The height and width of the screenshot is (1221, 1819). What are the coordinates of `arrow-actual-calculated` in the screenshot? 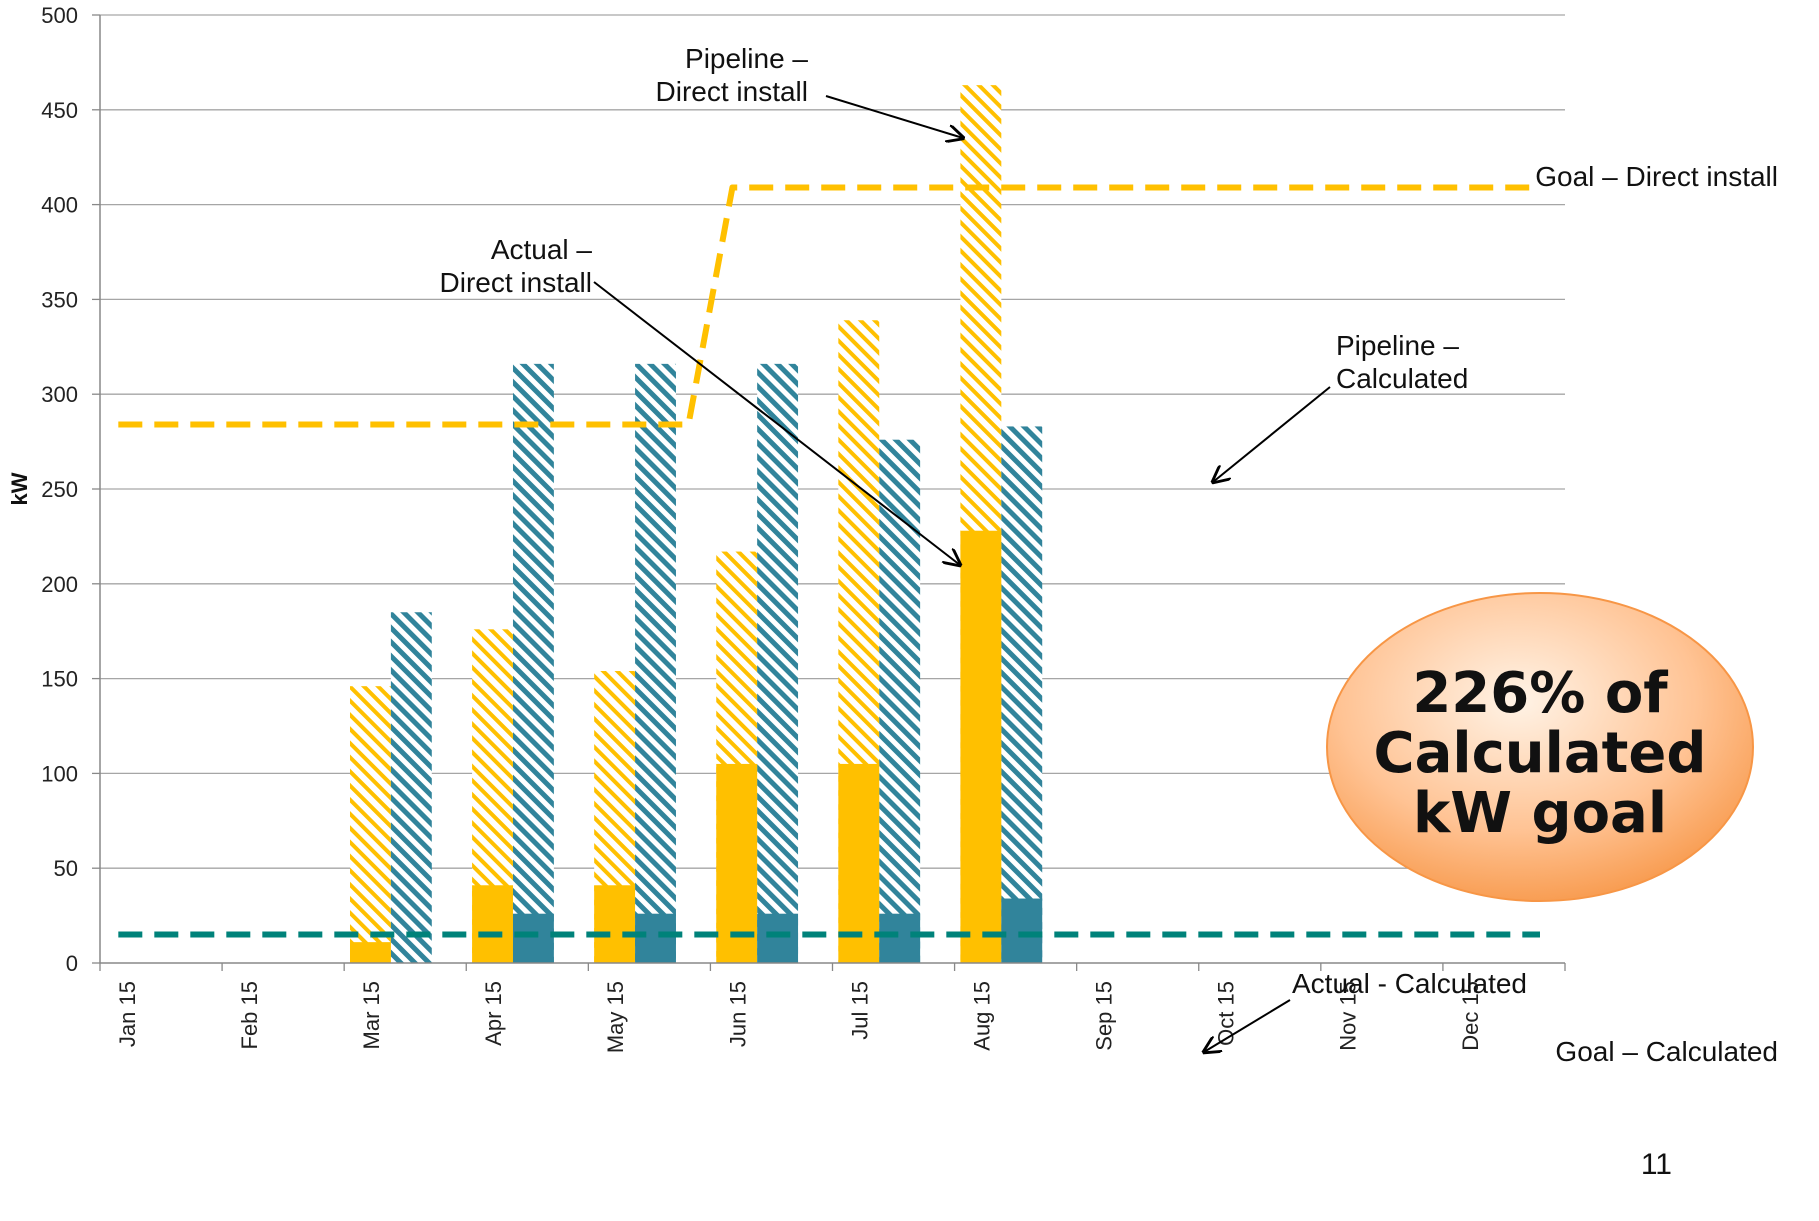 It's located at (1247, 1025).